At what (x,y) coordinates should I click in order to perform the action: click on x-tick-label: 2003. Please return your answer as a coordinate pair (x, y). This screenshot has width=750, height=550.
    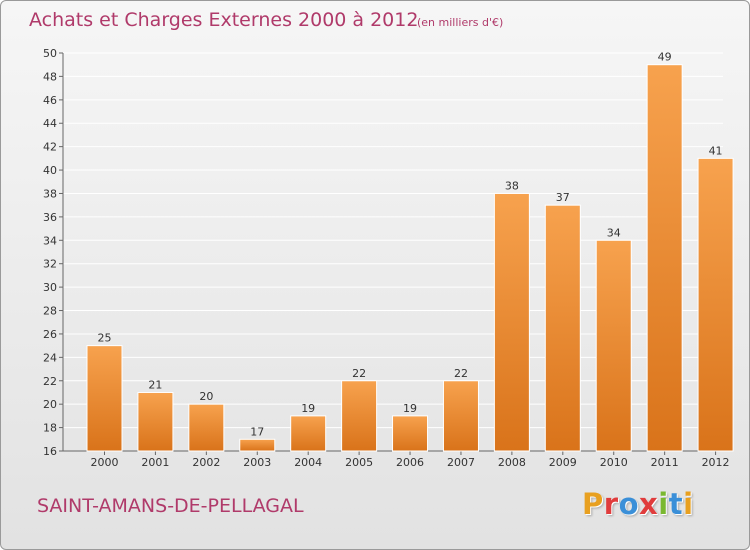
    Looking at the image, I should click on (257, 462).